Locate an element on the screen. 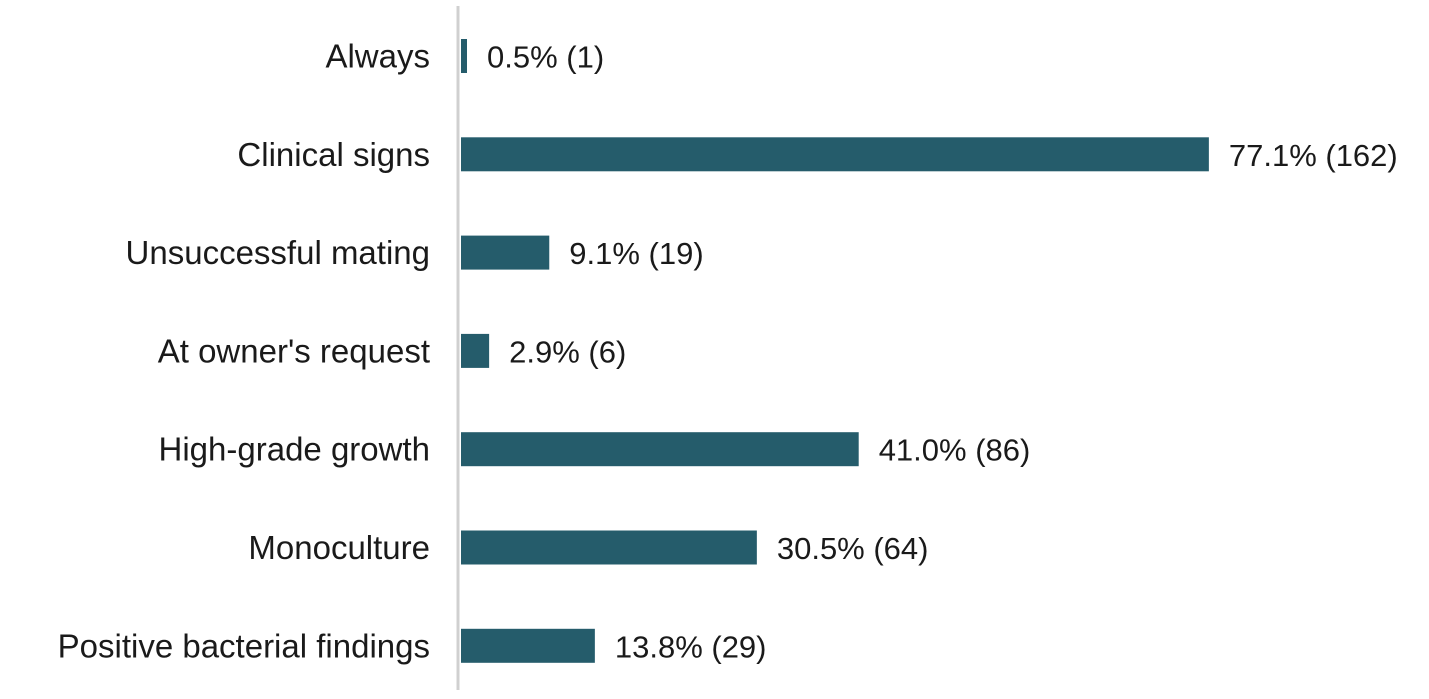 The width and height of the screenshot is (1429, 699). bar-always is located at coordinates (464, 56).